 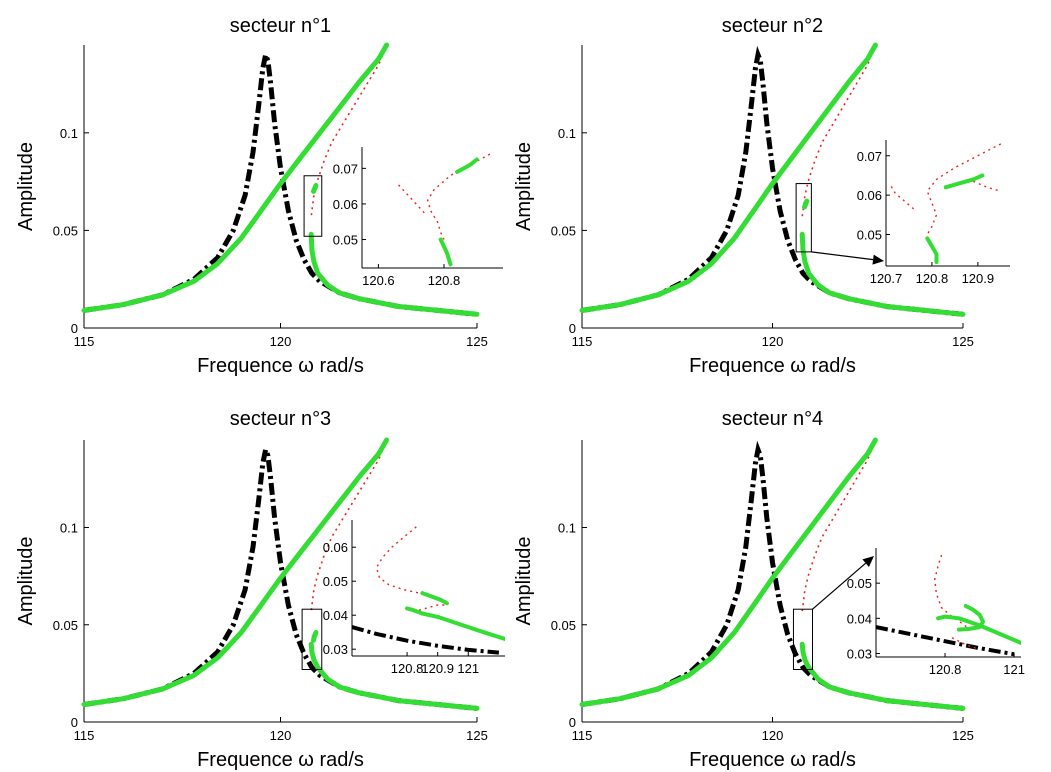 I want to click on inset-plot: 120.8 121 0.03 0.04 0.05, so click(x=936, y=612).